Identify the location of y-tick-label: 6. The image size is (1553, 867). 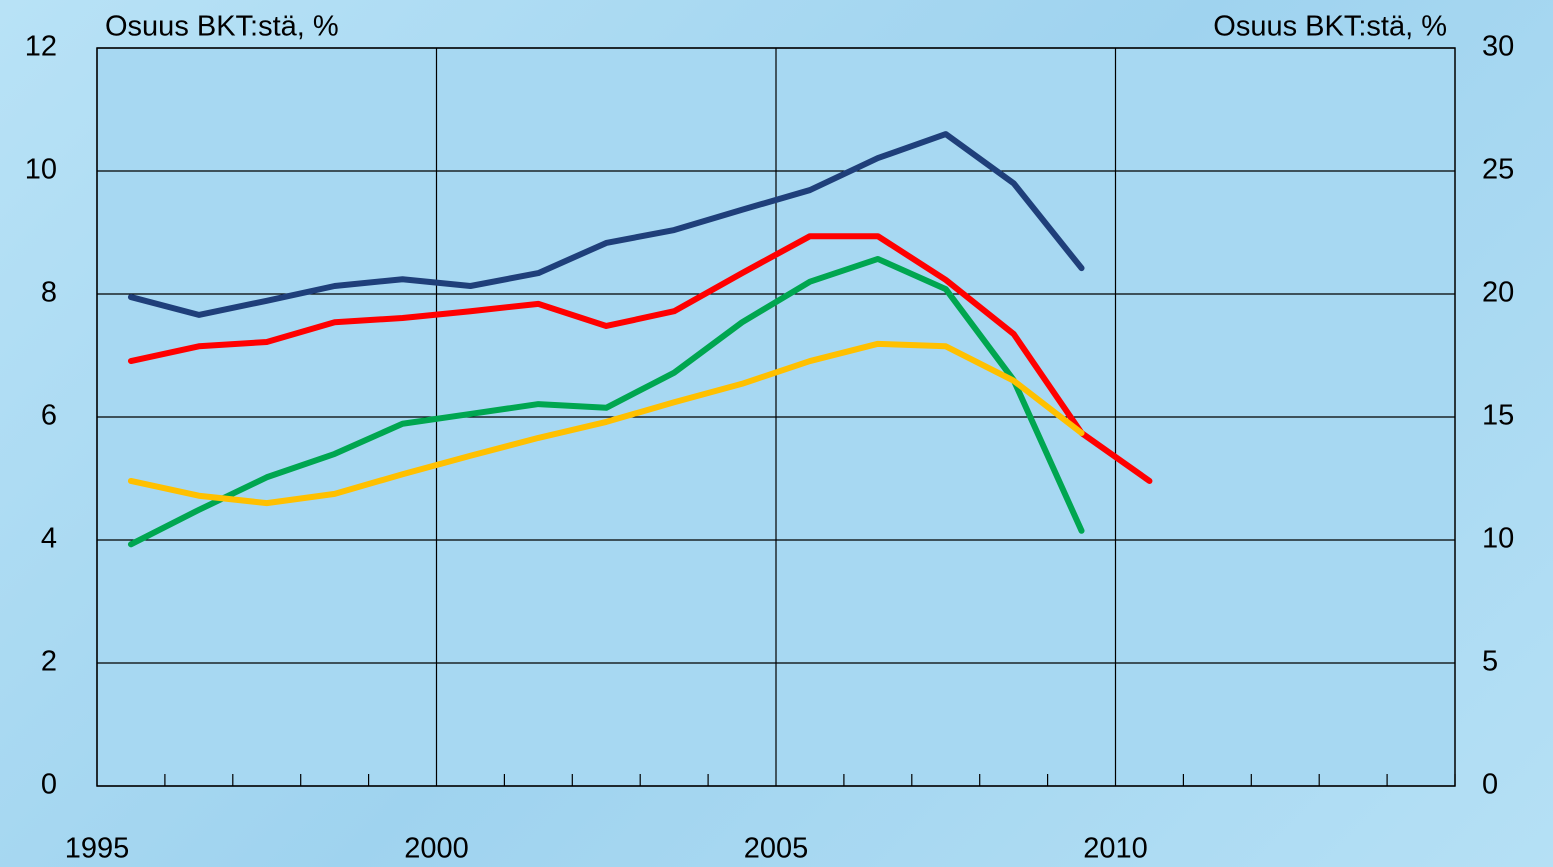
(49, 416).